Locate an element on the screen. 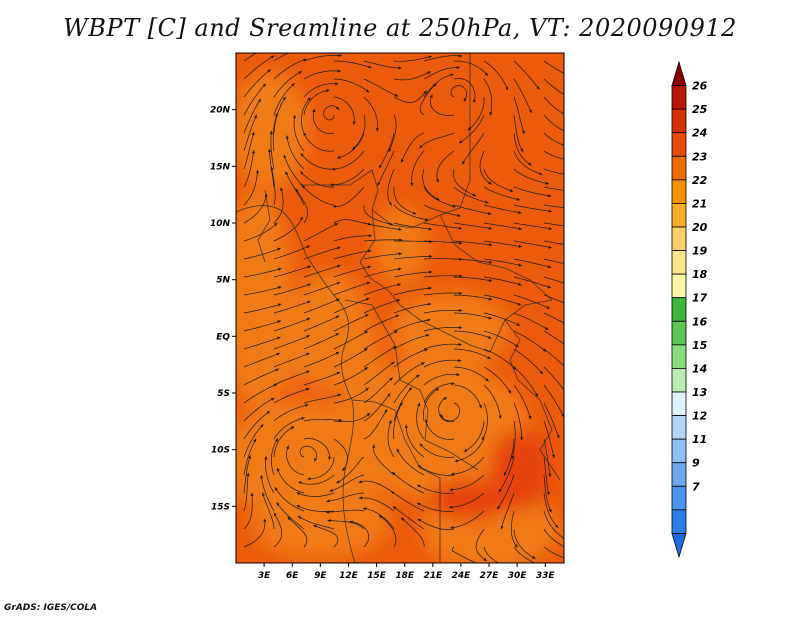  colorbar-label: 15 is located at coordinates (700, 345).